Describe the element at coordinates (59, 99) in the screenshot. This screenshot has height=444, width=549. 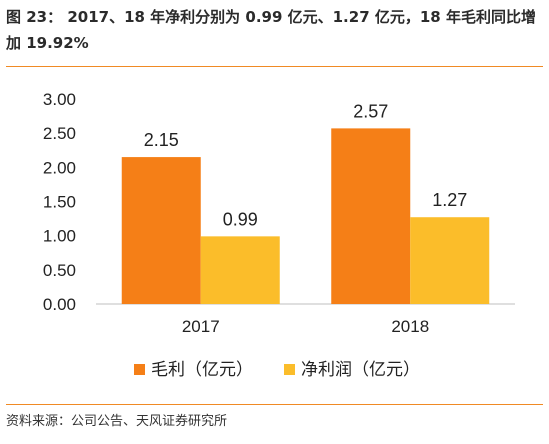
I see `y-tick-label: 3.00` at that location.